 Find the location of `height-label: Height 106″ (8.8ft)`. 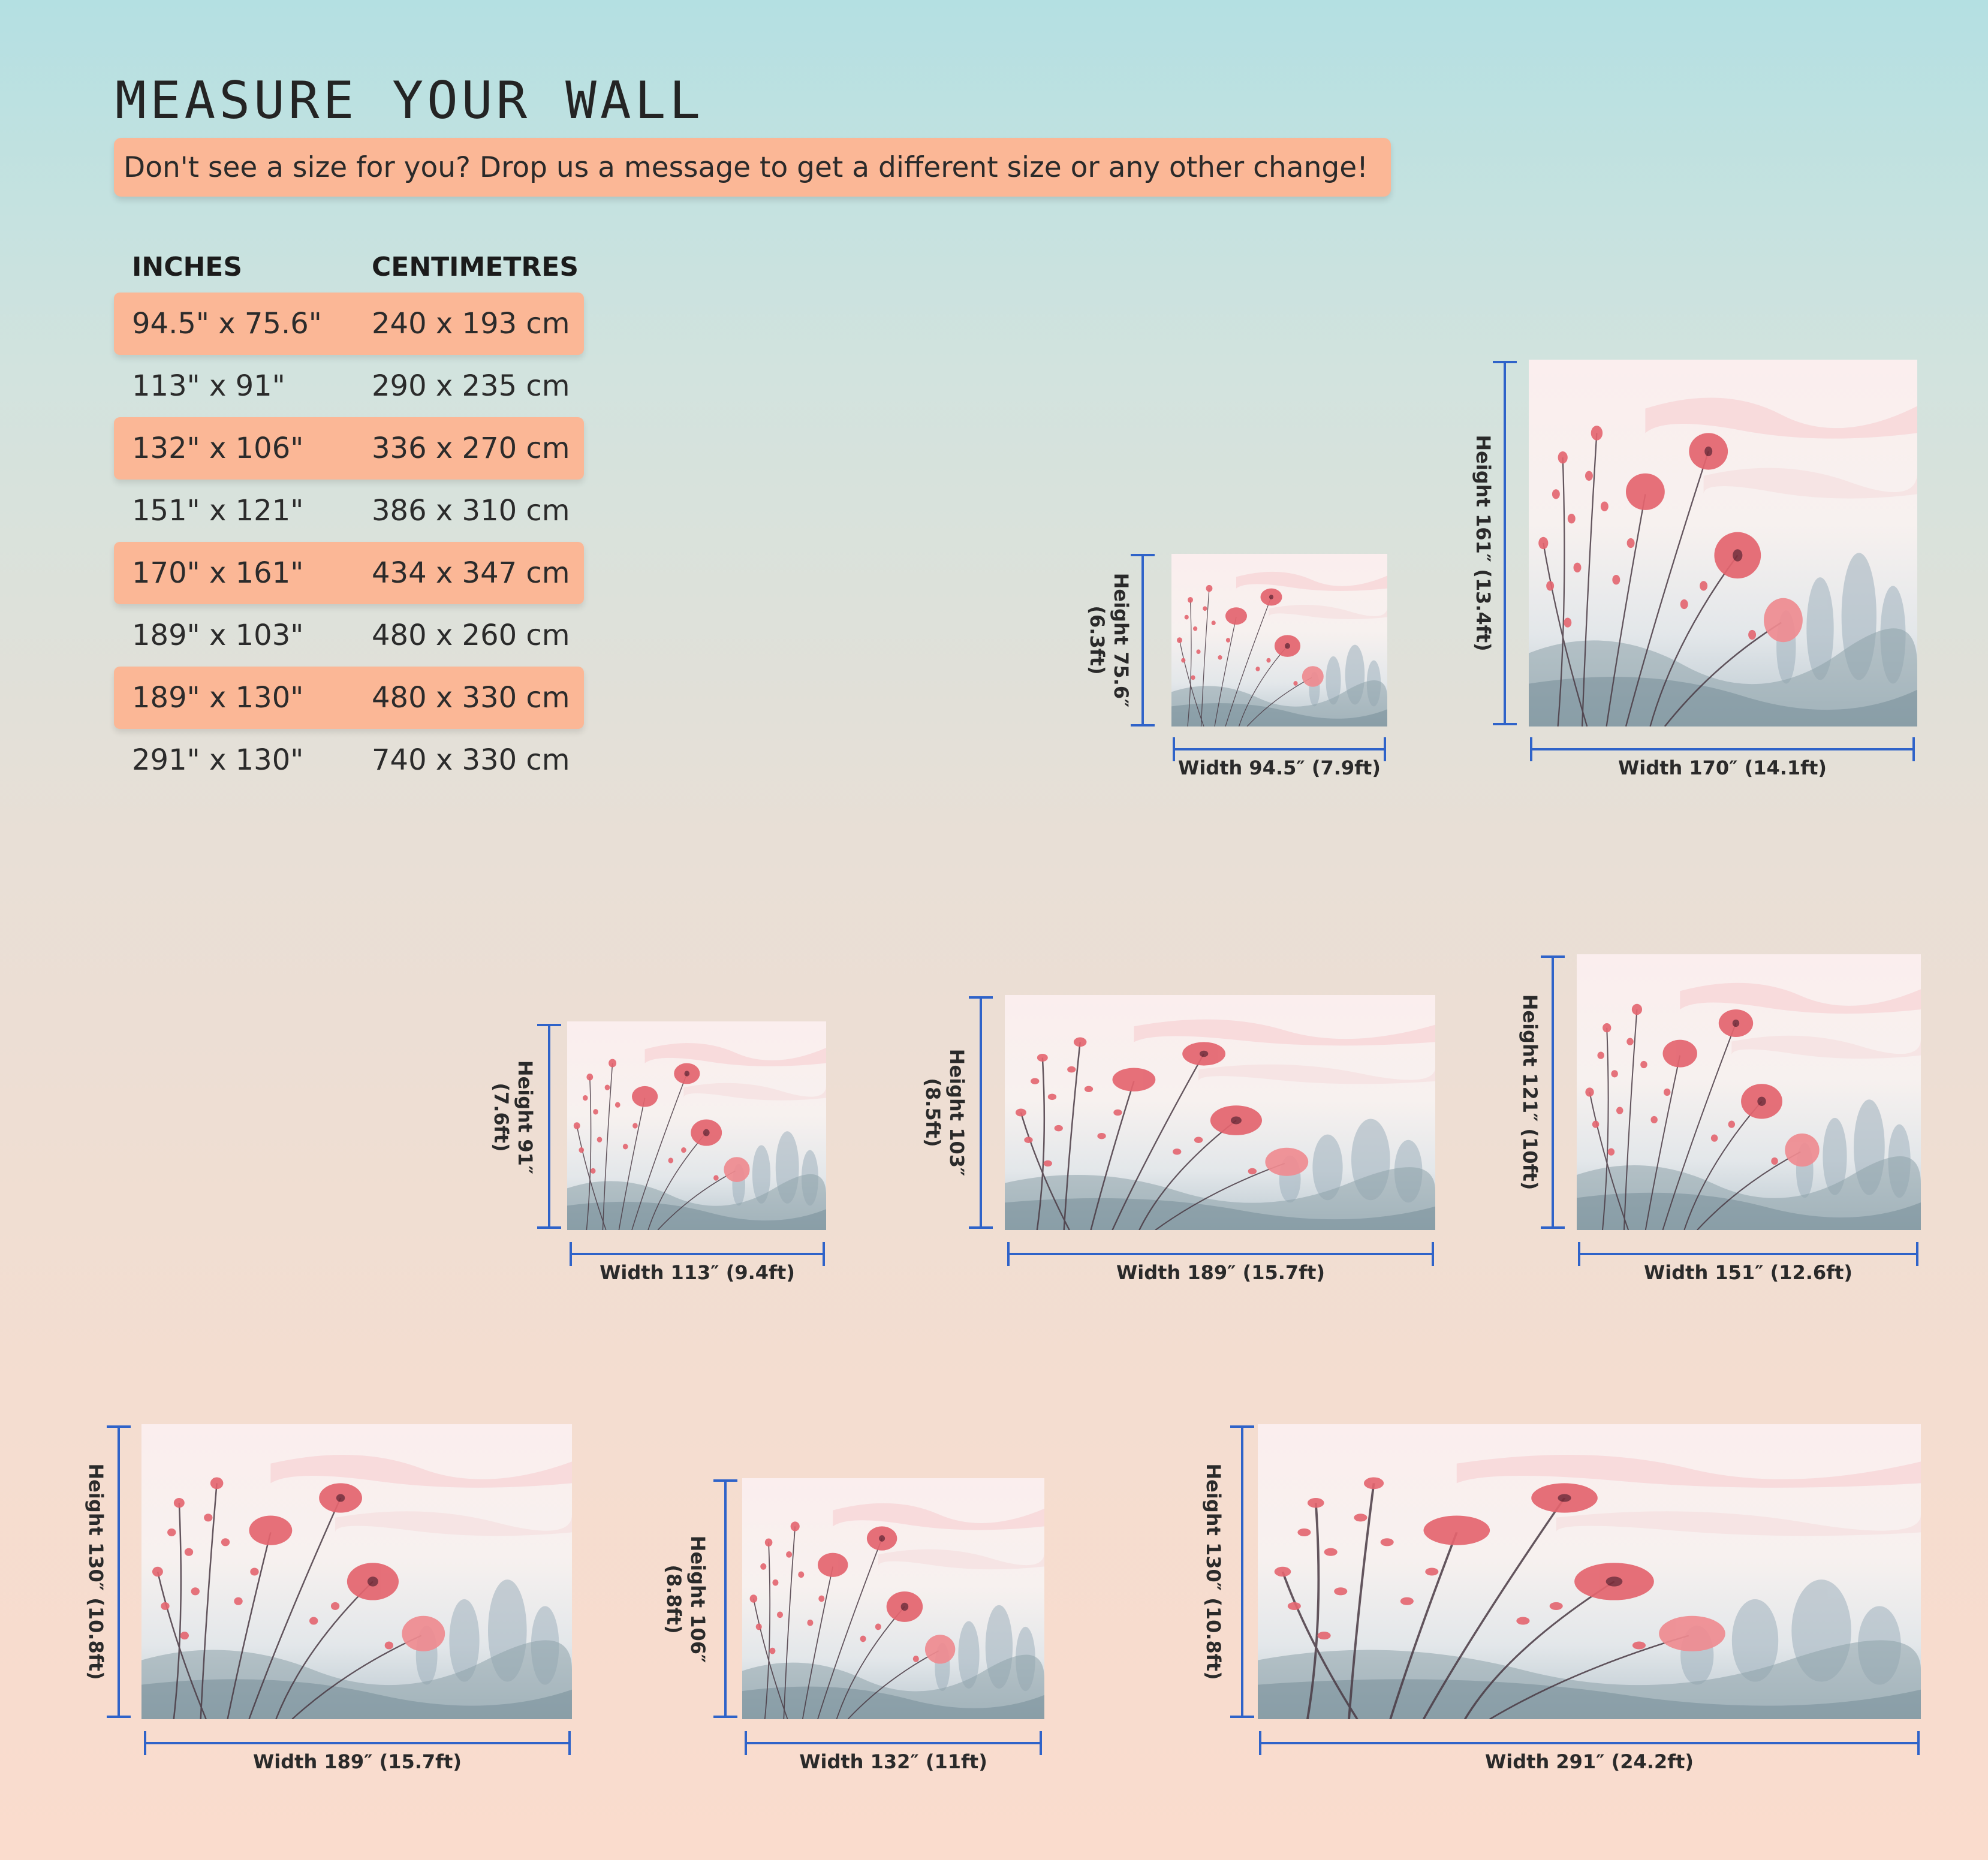

height-label: Height 106″ (8.8ft) is located at coordinates (685, 1599).